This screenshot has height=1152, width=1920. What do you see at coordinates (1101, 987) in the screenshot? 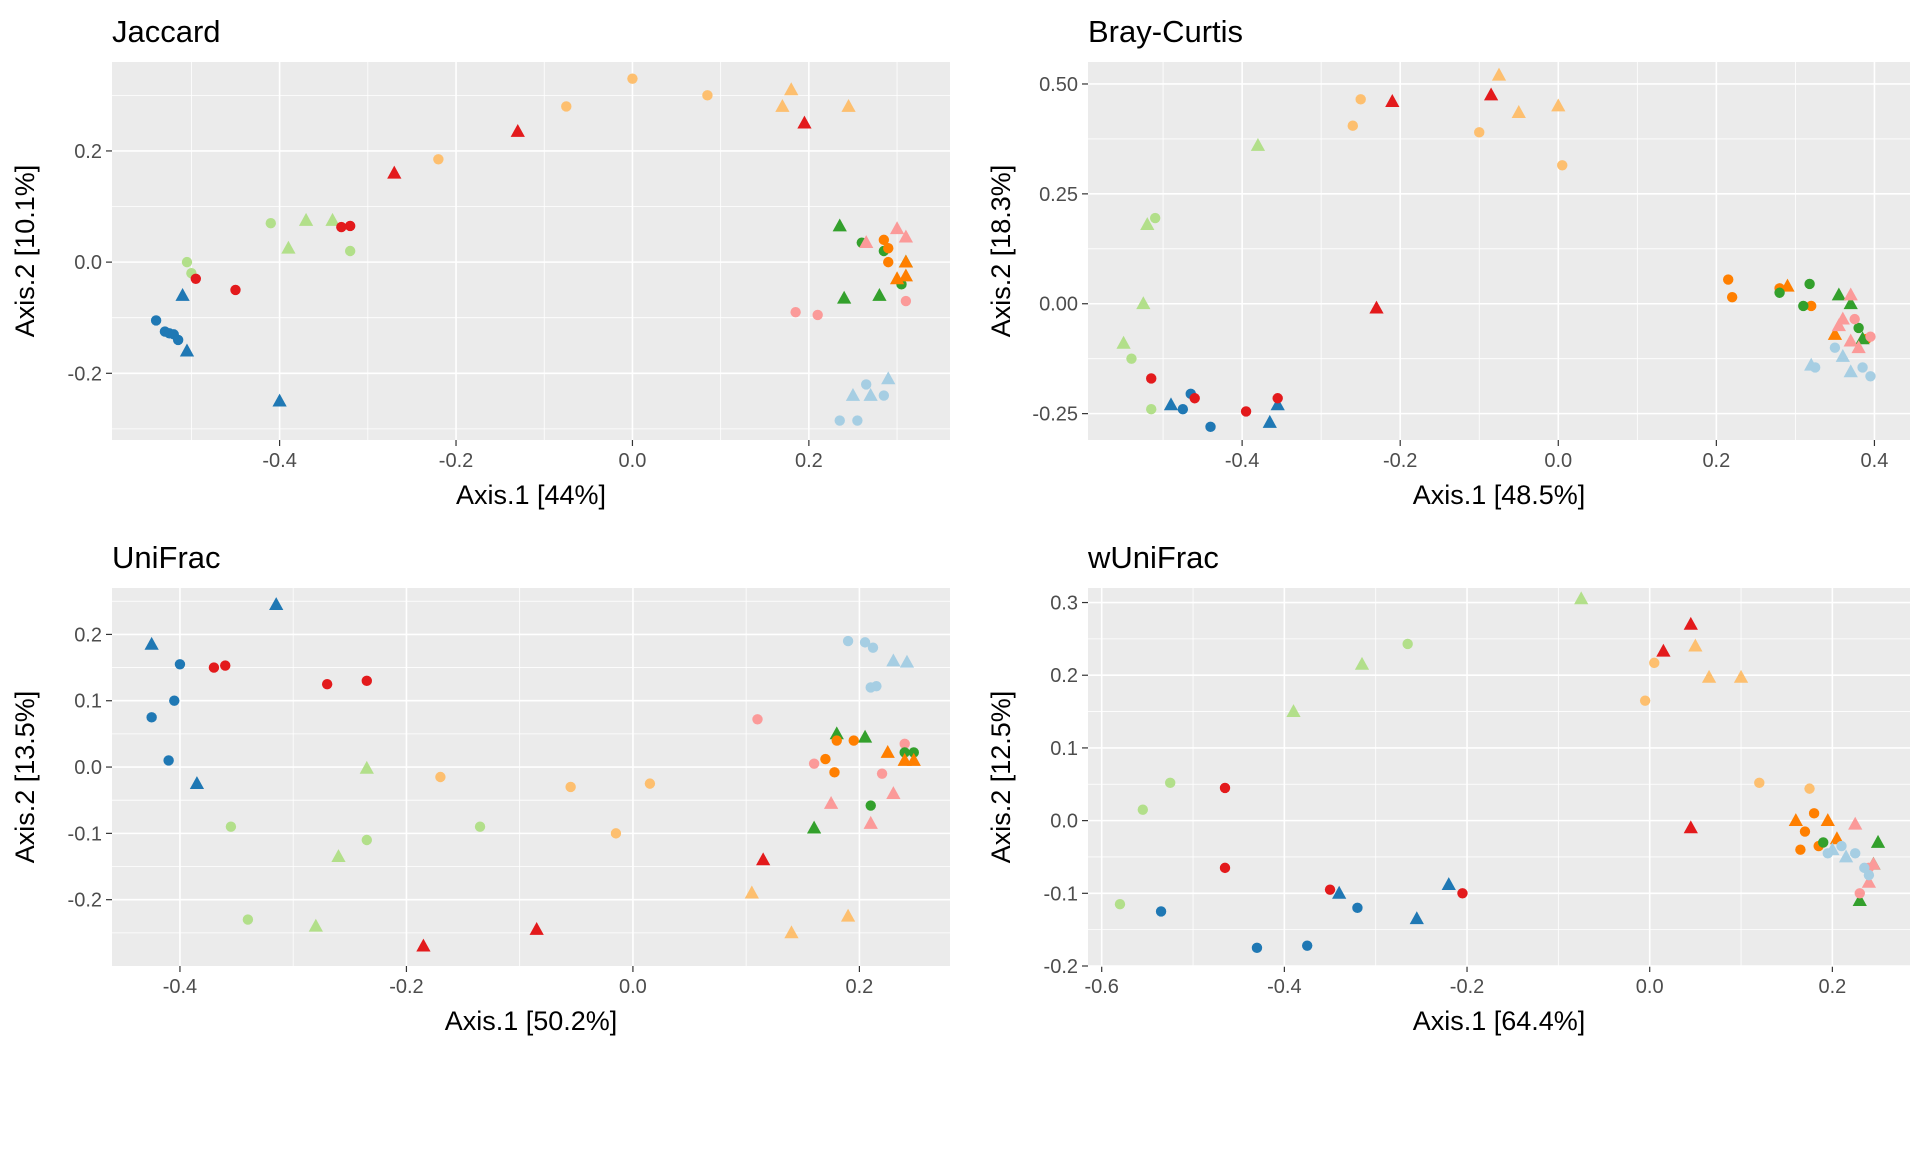
I see `x-tick-label: -0.6` at bounding box center [1101, 987].